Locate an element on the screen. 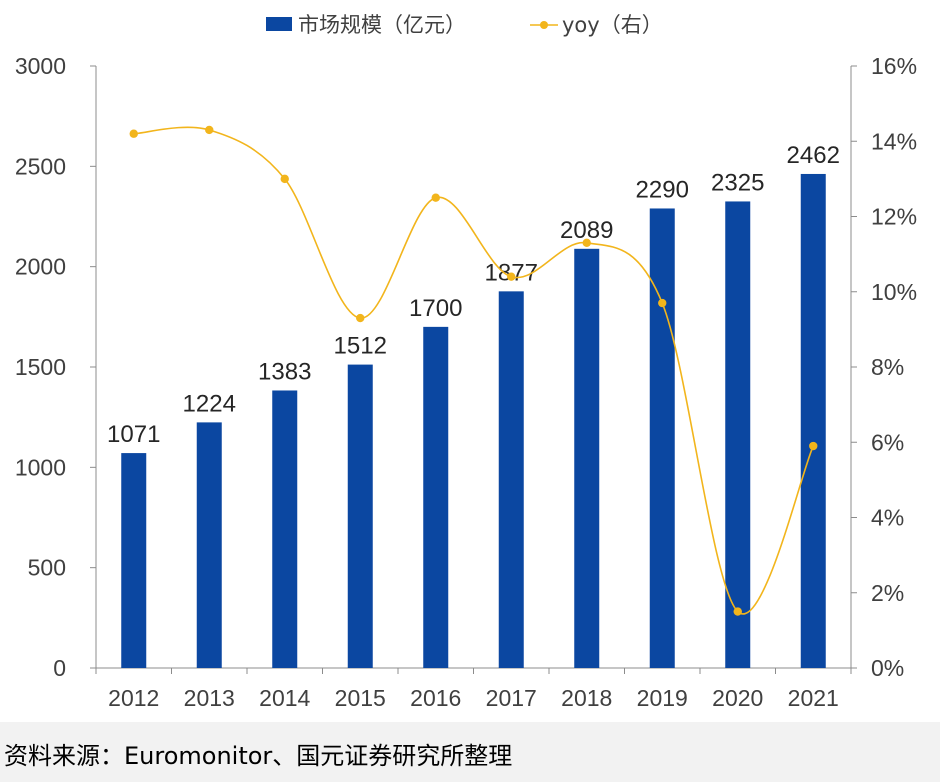 Image resolution: width=940 pixels, height=782 pixels. left-tick-label: 1000 is located at coordinates (40, 467).